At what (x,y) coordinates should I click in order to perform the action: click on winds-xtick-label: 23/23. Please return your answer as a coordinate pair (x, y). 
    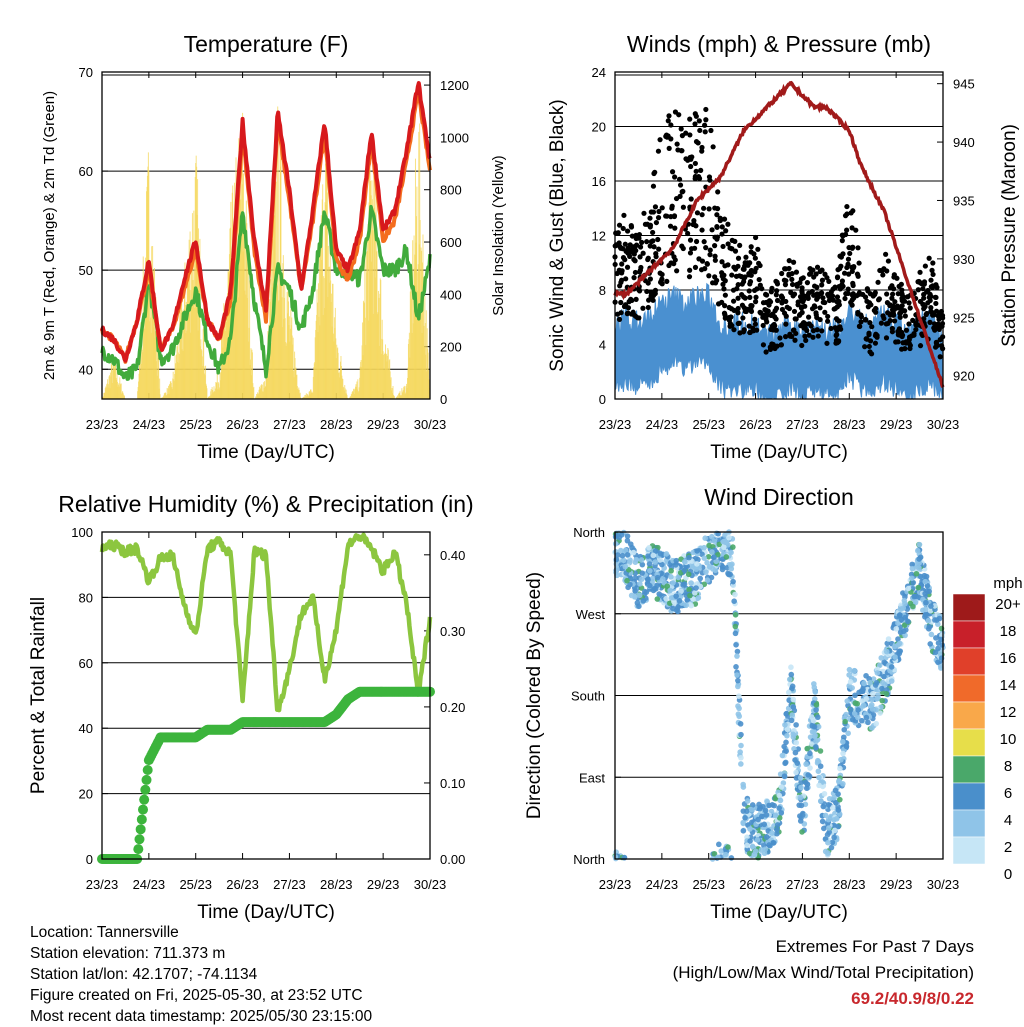
    Looking at the image, I should click on (615, 424).